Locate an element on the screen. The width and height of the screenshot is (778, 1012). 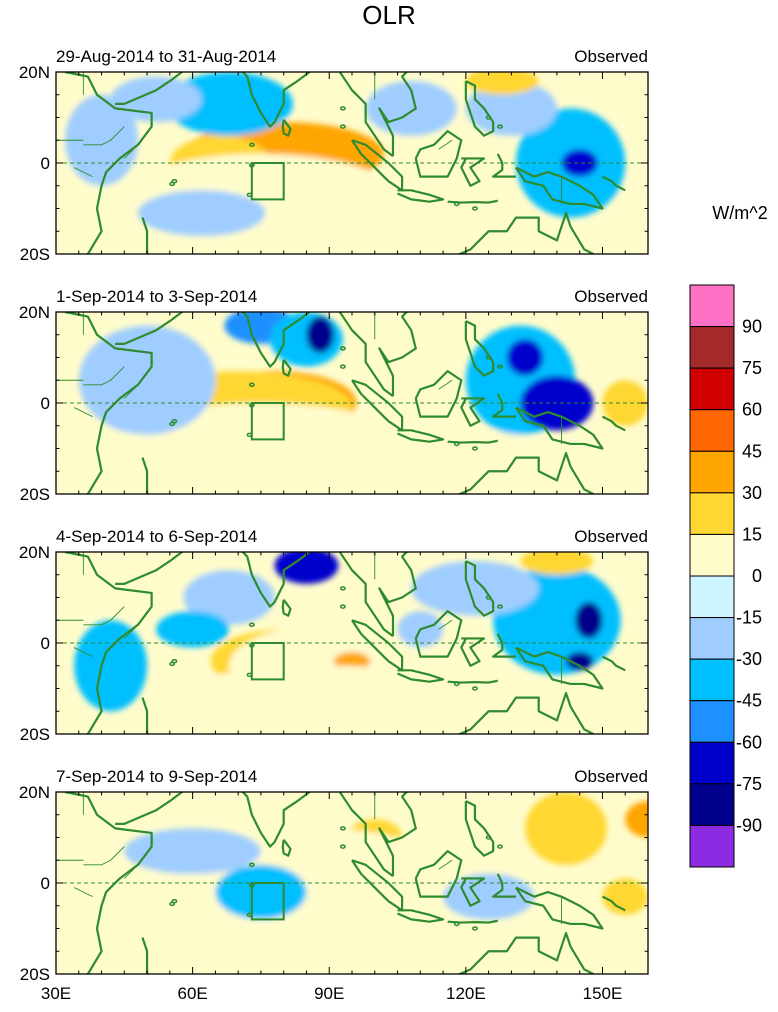
y-tick-label: 0 is located at coordinates (45, 403).